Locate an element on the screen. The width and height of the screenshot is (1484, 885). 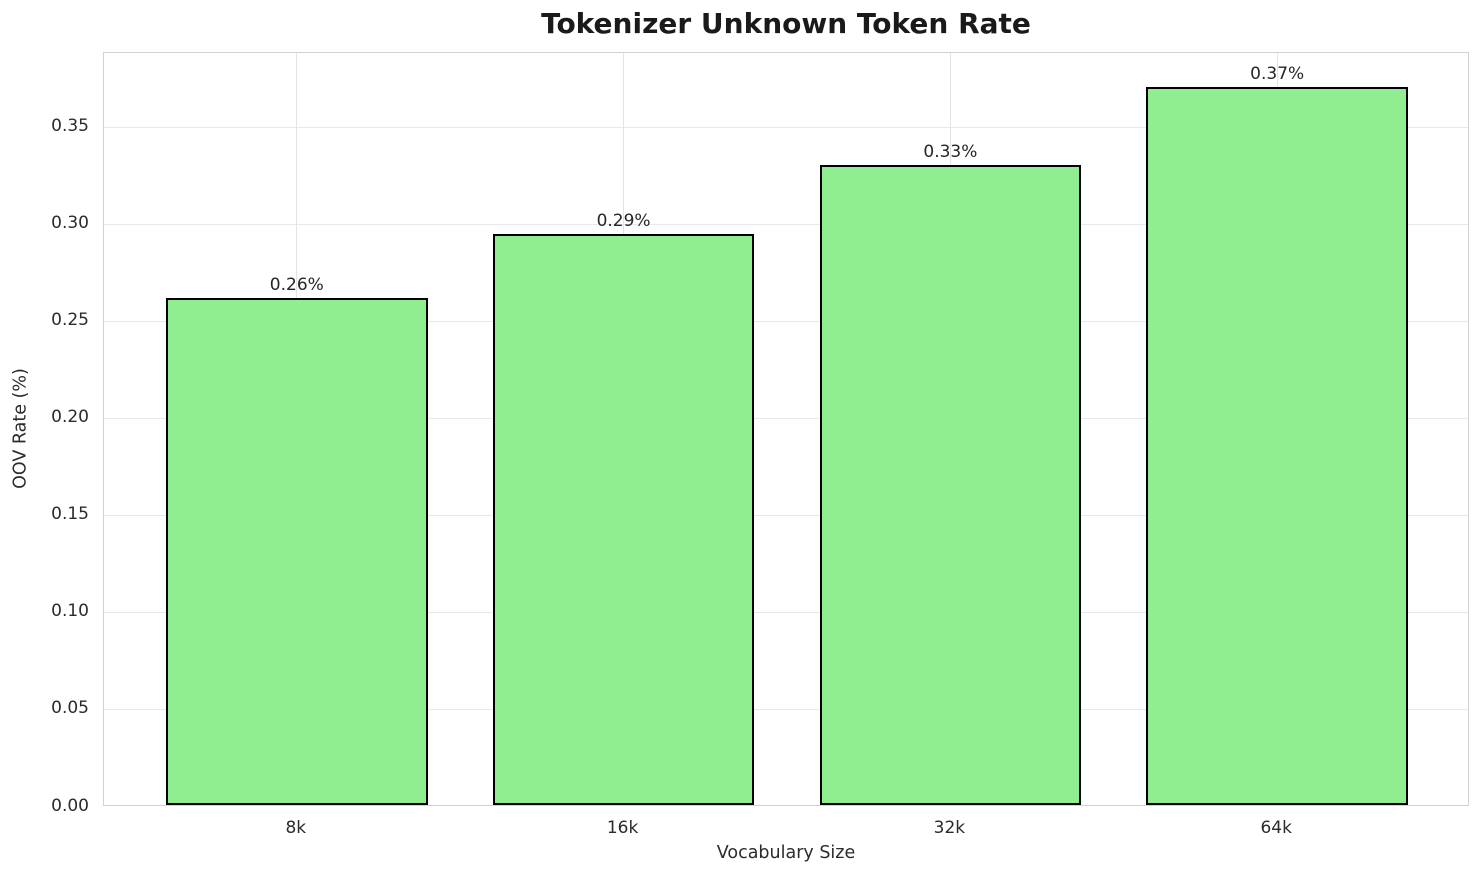
bar-16k is located at coordinates (623, 519).